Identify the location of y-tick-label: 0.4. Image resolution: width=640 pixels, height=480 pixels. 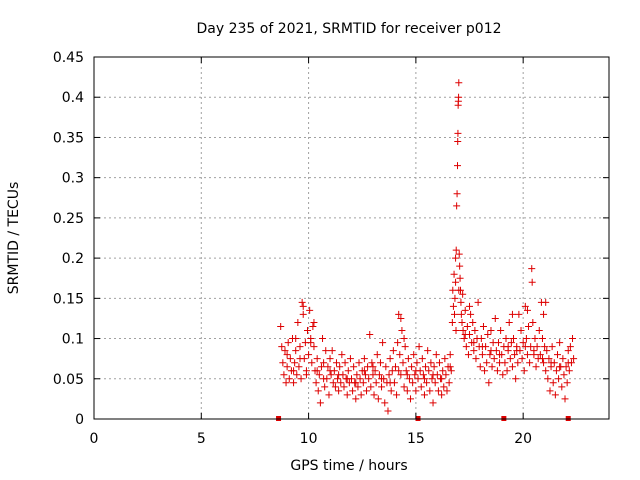
(73, 98).